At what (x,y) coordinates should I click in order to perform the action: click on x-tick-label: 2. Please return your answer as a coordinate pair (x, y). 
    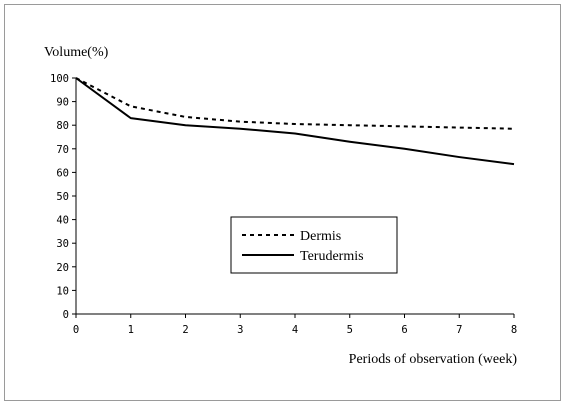
    Looking at the image, I should click on (185, 330).